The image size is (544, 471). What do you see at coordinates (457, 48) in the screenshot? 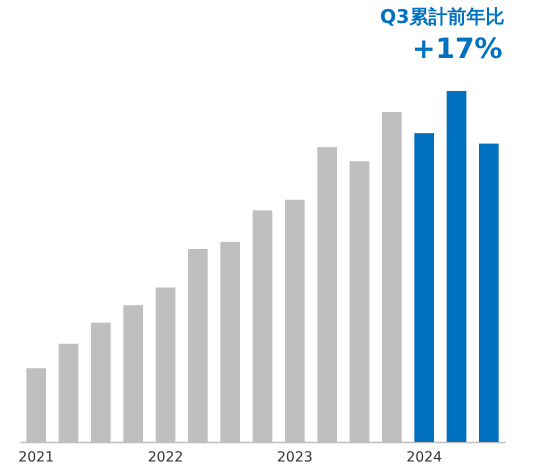
I see `text: +17%` at bounding box center [457, 48].